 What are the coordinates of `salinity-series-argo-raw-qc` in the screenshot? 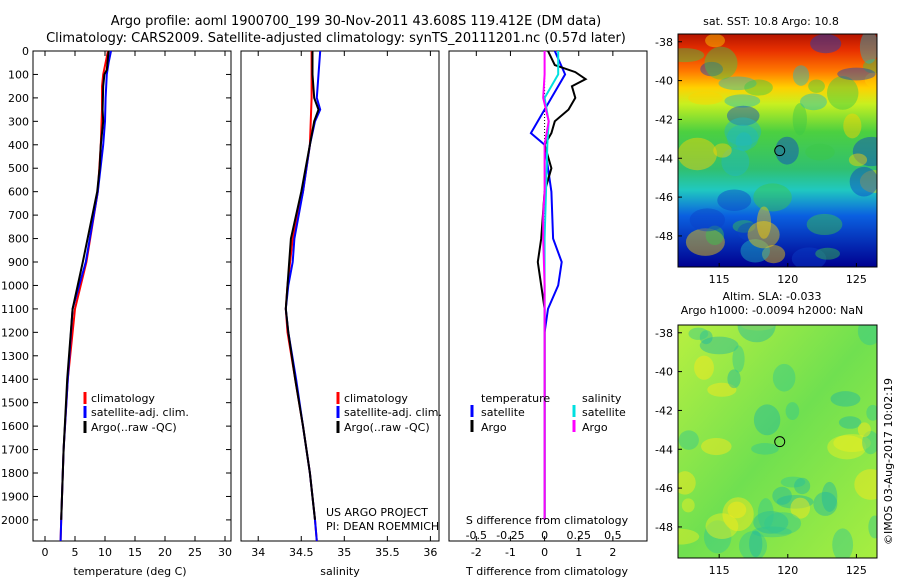 It's located at (302, 286).